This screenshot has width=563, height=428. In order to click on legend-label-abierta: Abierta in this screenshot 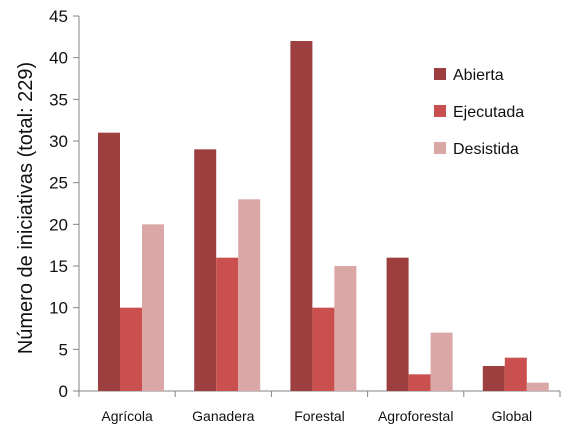, I will do `click(478, 75)`.